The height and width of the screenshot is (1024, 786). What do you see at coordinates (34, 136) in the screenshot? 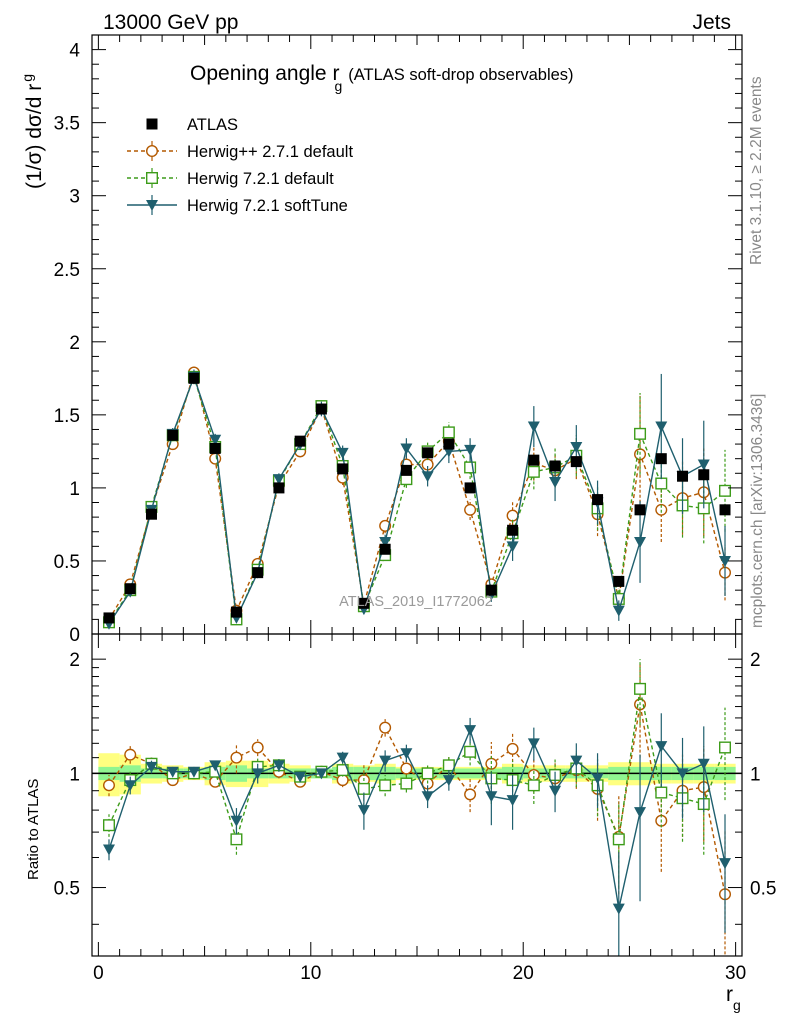
I see `y-axis-label-main: (1/σ) dσ/d r` at bounding box center [34, 136].